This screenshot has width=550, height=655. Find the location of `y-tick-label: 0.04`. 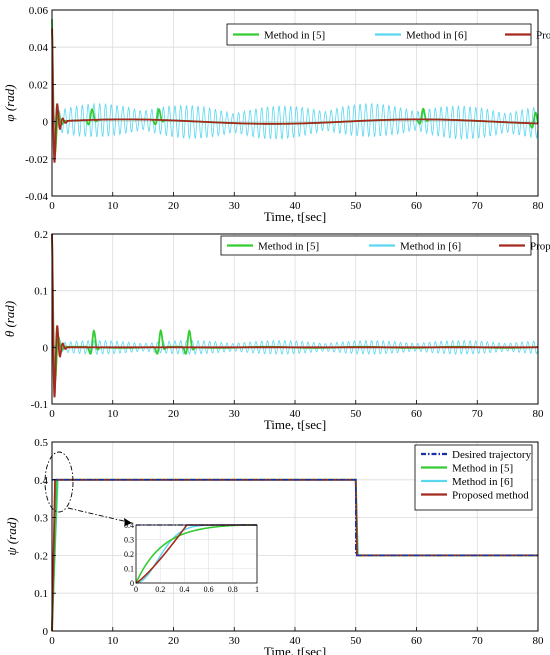

y-tick-label: 0.04 is located at coordinates (39, 48).